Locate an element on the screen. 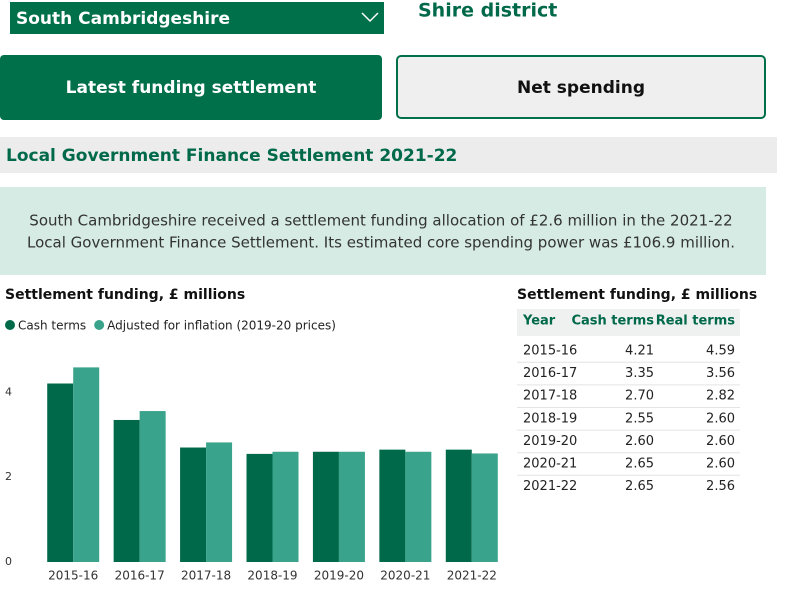 The image size is (793, 593). table-cell: 2020-21 is located at coordinates (550, 464).